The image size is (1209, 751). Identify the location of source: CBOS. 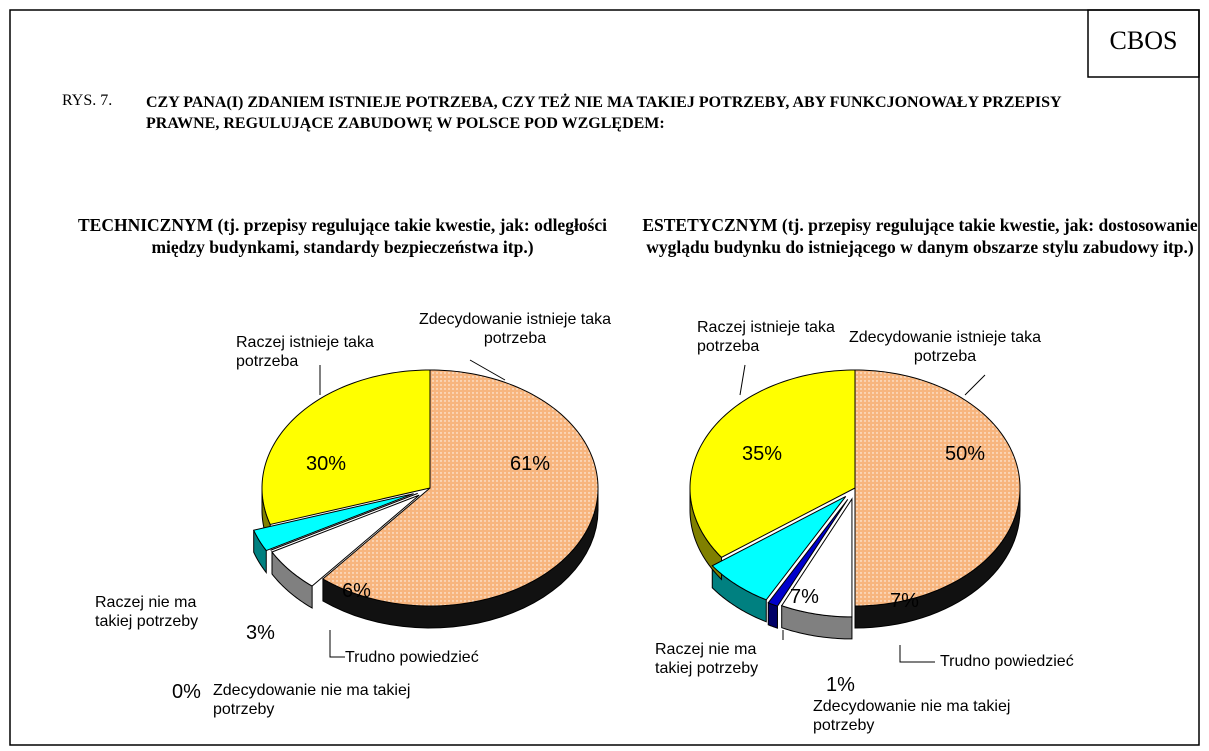
(1143, 40).